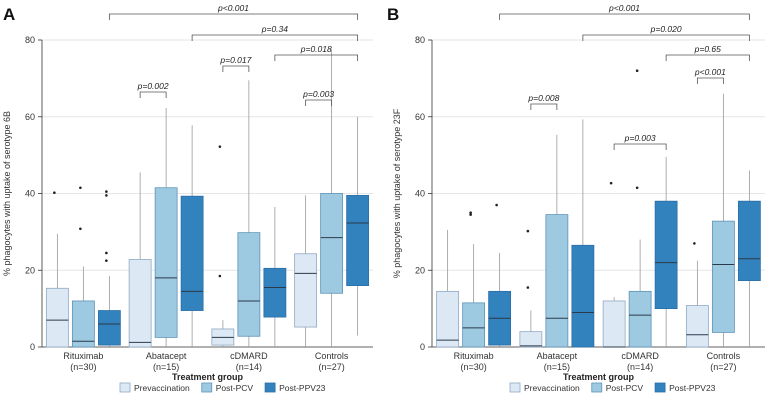 Image resolution: width=778 pixels, height=401 pixels. I want to click on p-value-label: p=0.002, so click(153, 86).